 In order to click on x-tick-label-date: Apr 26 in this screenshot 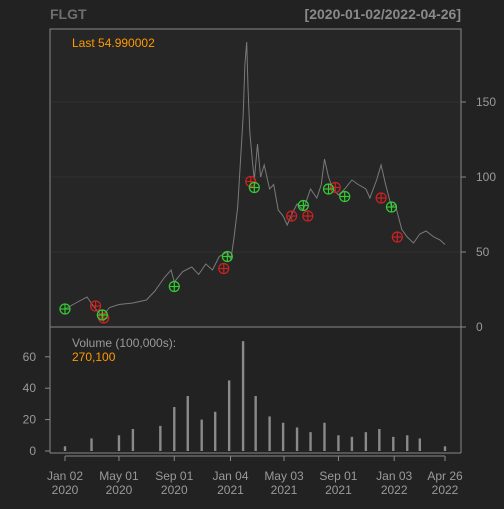, I will do `click(445, 476)`.